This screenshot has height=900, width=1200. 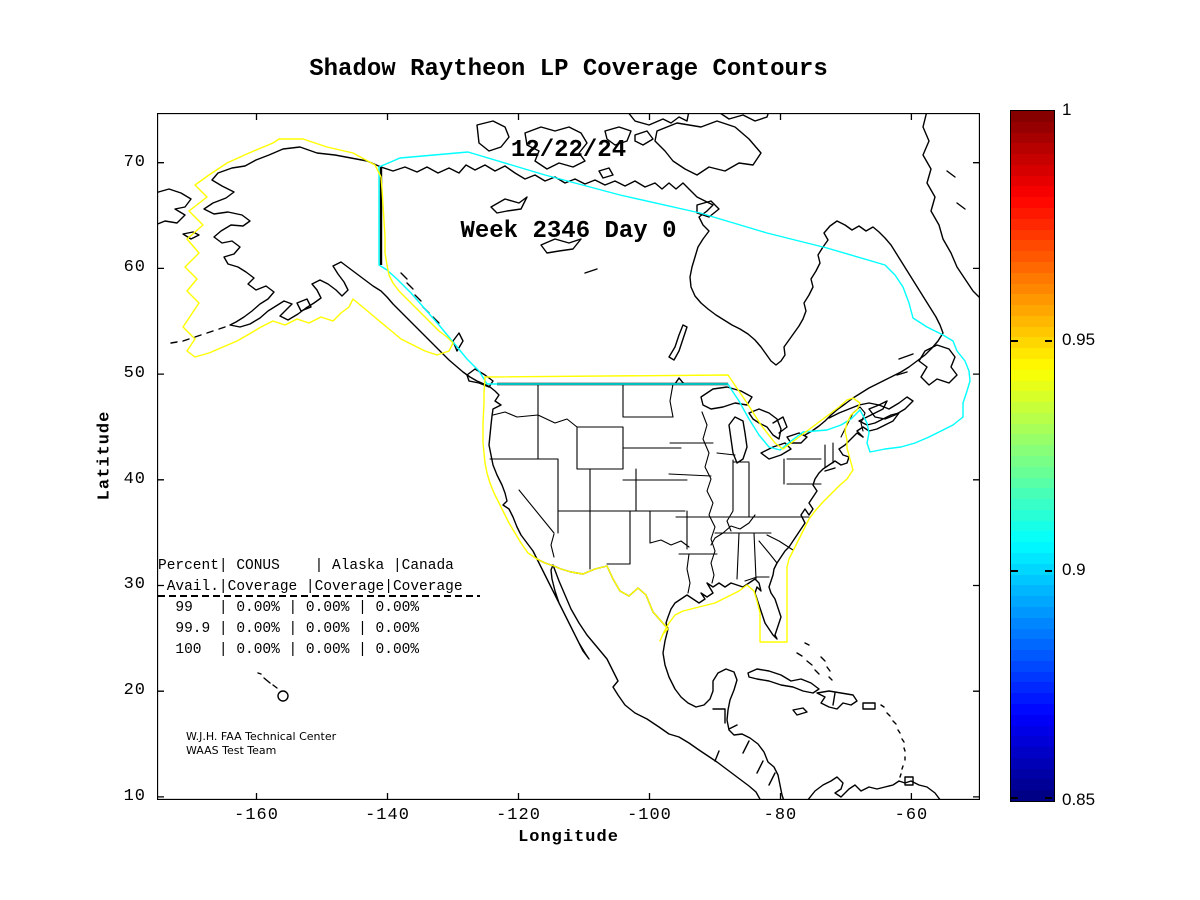 What do you see at coordinates (658, 119) in the screenshot?
I see `devon-island` at bounding box center [658, 119].